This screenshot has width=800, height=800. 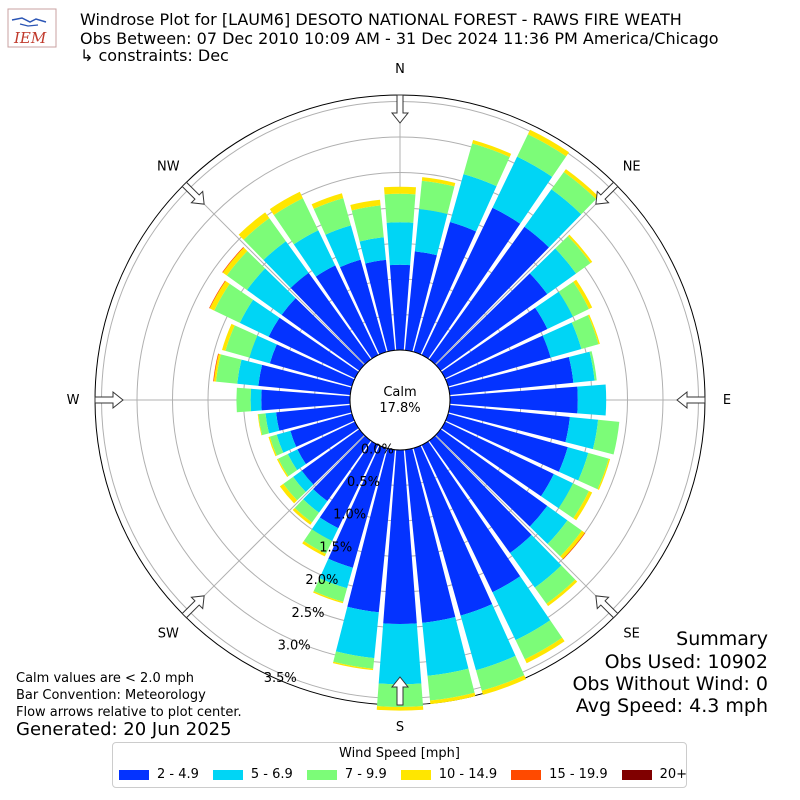 What do you see at coordinates (124, 729) in the screenshot?
I see `generated-date: Generated: 20 Jun 2025` at bounding box center [124, 729].